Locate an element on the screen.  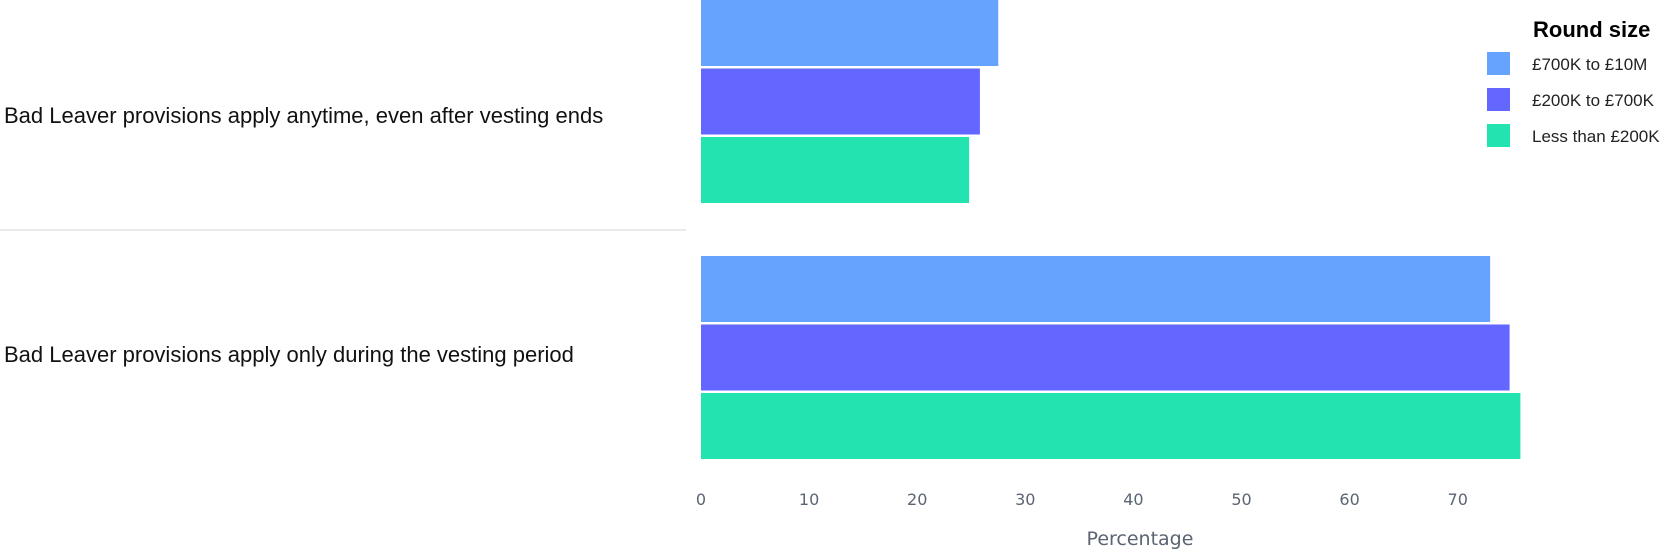
legend-item-label: Less than £200K is located at coordinates (1596, 136).